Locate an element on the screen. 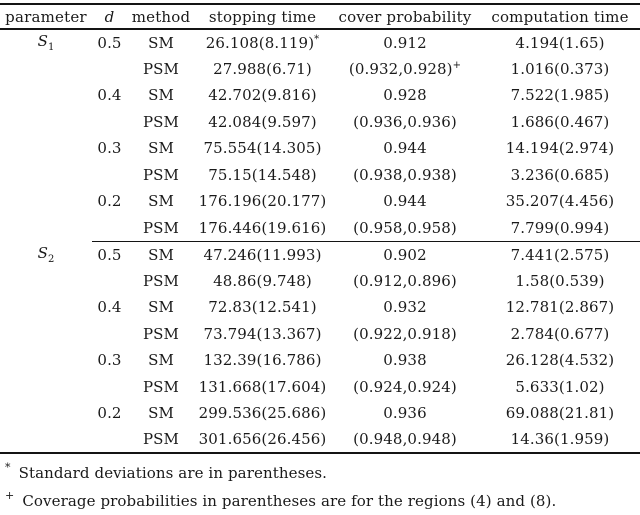 The height and width of the screenshot is (515, 640). cover-probability-value: (0.932,0.928) is located at coordinates (401, 69).